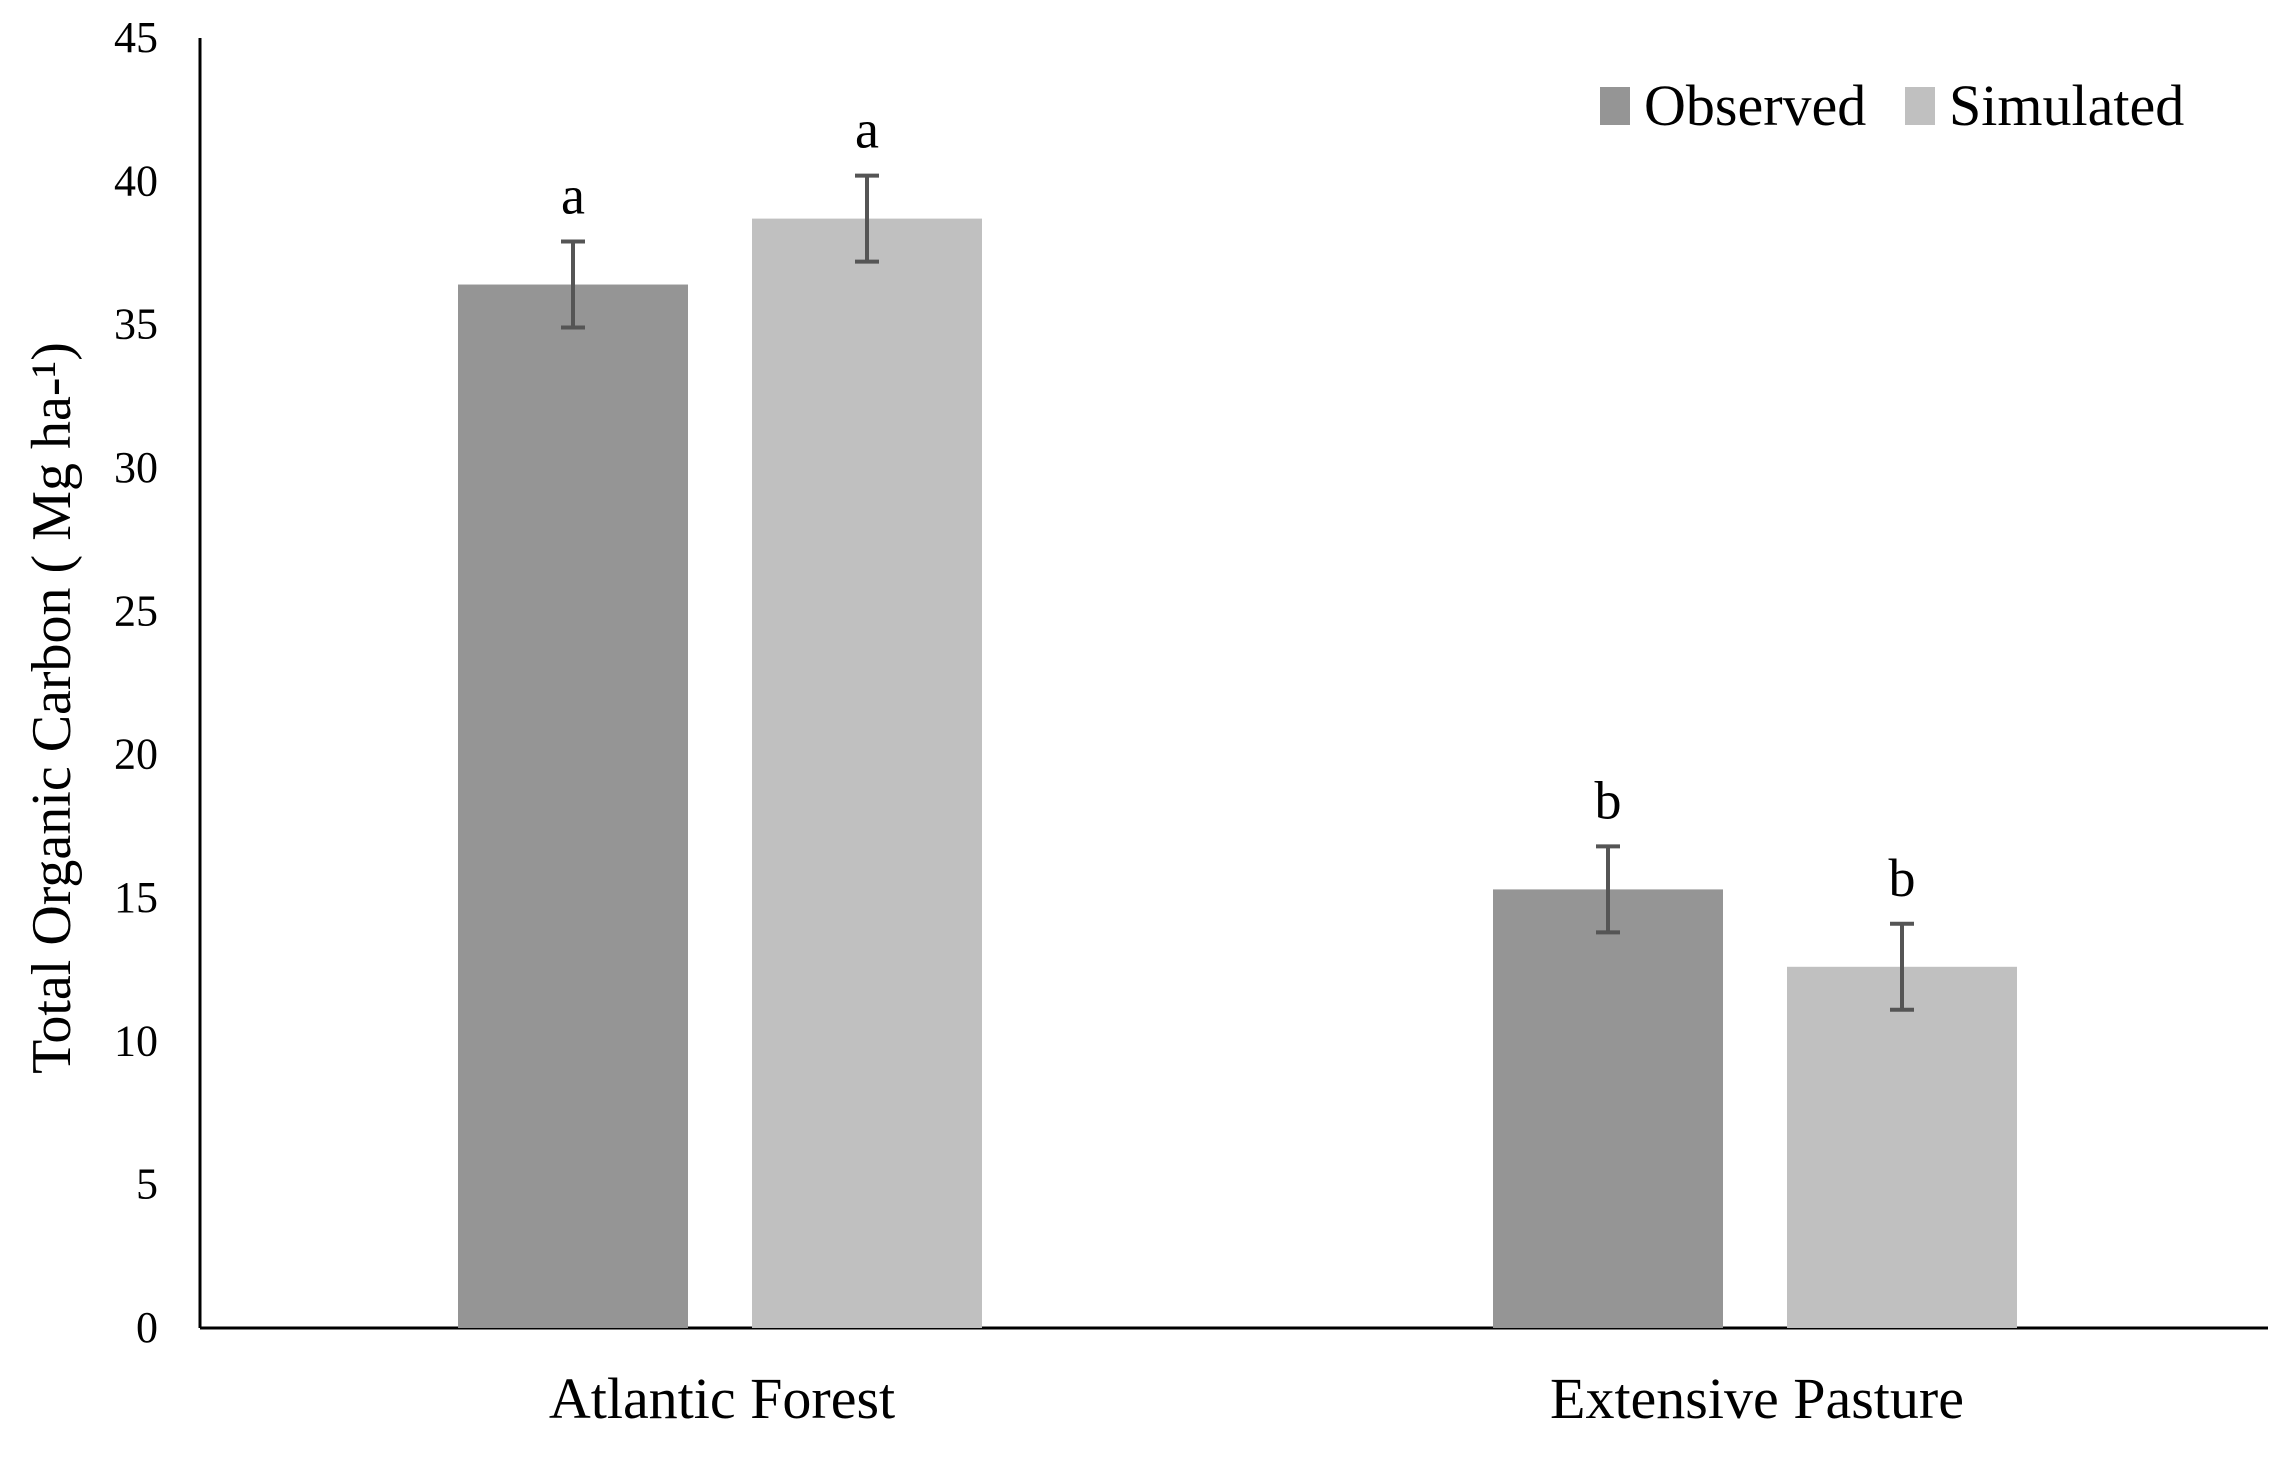  Describe the element at coordinates (1757, 1398) in the screenshot. I see `x-category-label: Extensive Pasture` at that location.